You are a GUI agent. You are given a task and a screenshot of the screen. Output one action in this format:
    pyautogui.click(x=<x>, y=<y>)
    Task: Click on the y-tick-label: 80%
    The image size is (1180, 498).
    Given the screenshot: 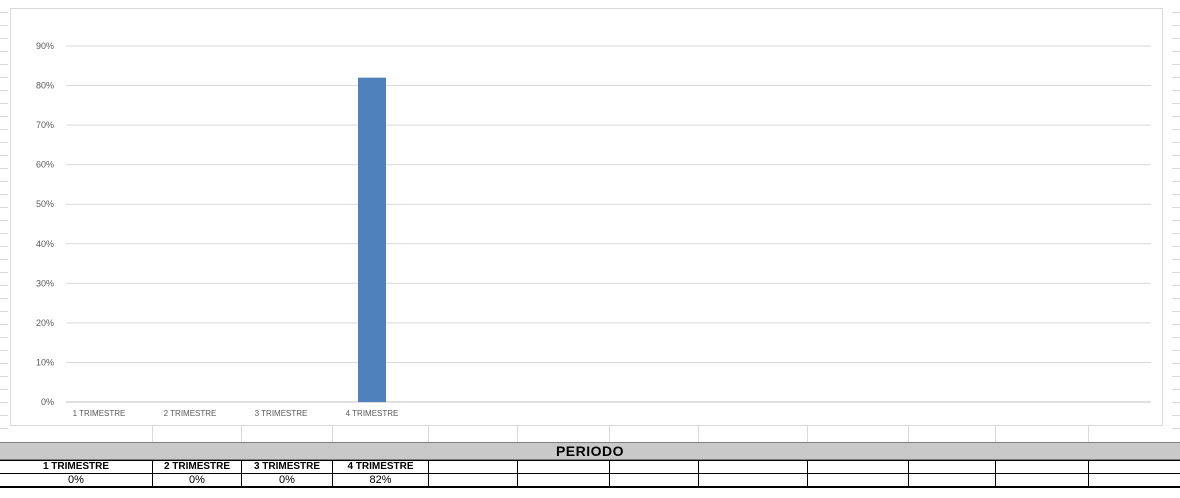 What is the action you would take?
    pyautogui.click(x=45, y=86)
    